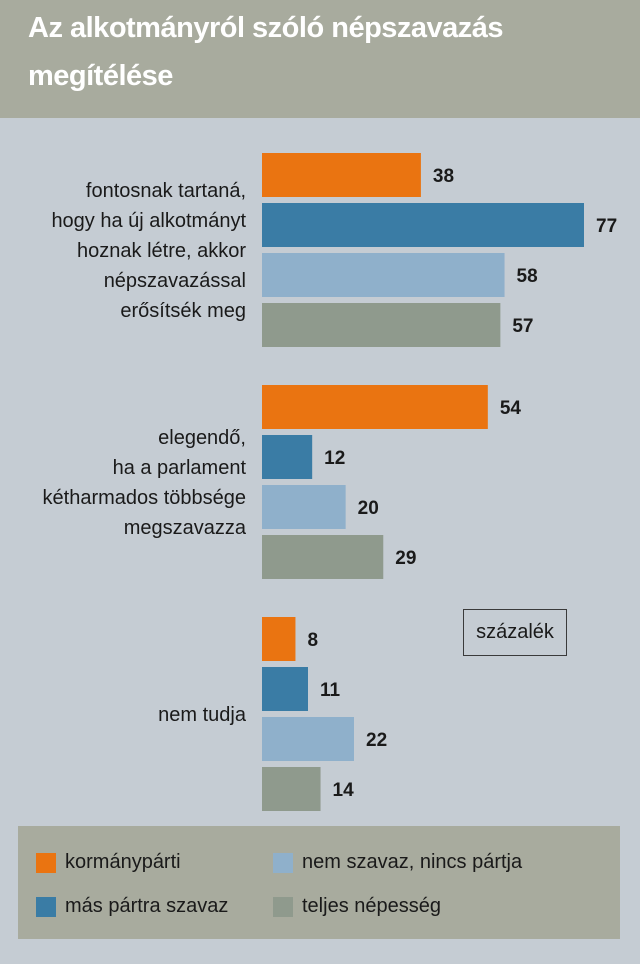 Image resolution: width=640 pixels, height=964 pixels. What do you see at coordinates (405, 558) in the screenshot?
I see `value-label-teljes-group-2: 29` at bounding box center [405, 558].